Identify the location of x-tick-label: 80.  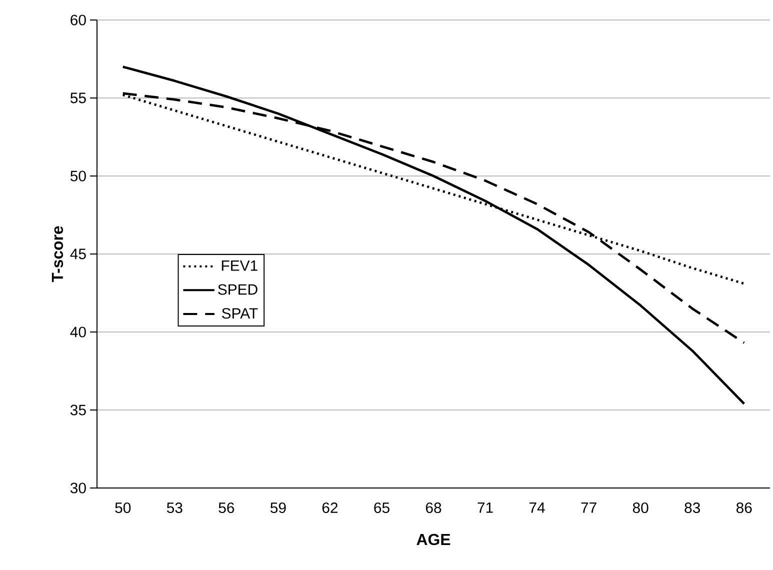
(640, 508).